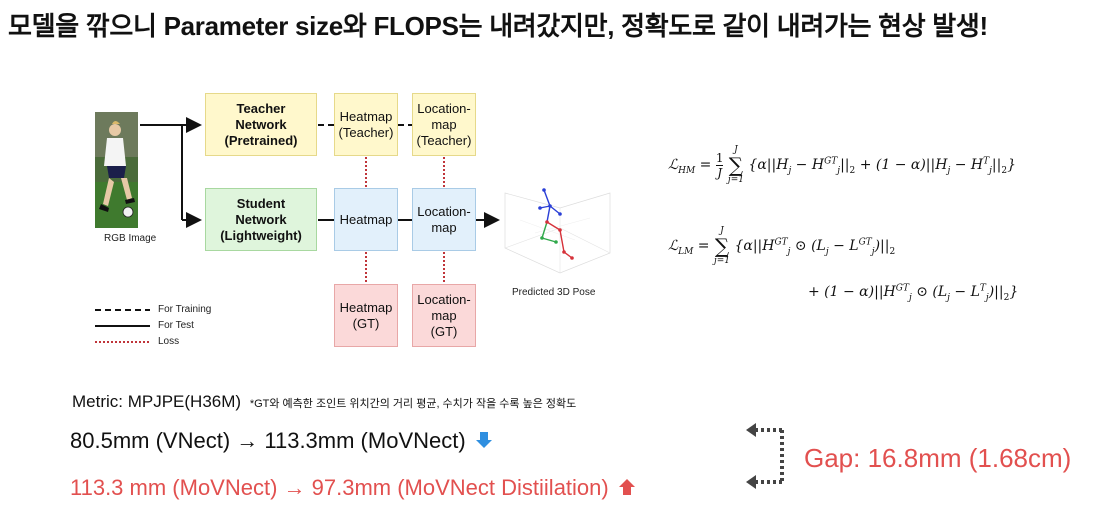  What do you see at coordinates (366, 323) in the screenshot?
I see `heatmap-gt-line-2: (GT)` at bounding box center [366, 323].